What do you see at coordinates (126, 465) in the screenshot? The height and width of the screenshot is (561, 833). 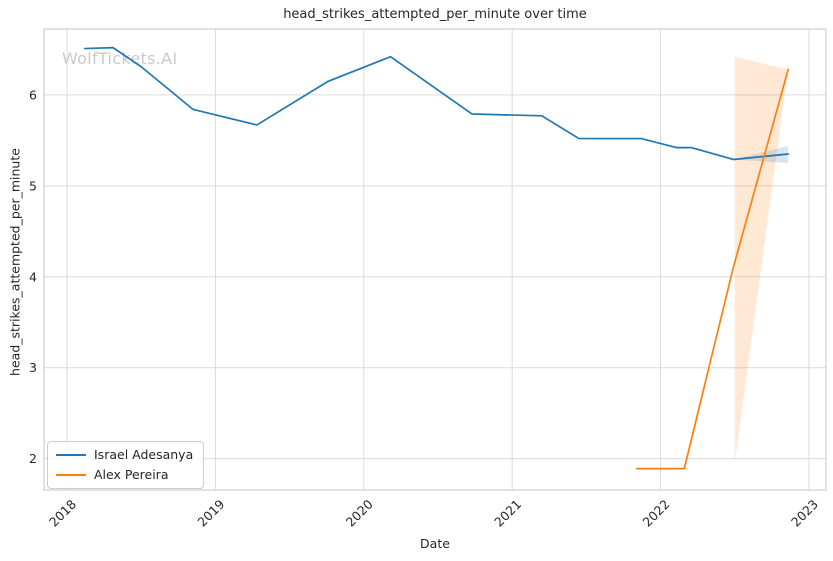 I see `legend: Israel Adesanya Alex Pereira` at bounding box center [126, 465].